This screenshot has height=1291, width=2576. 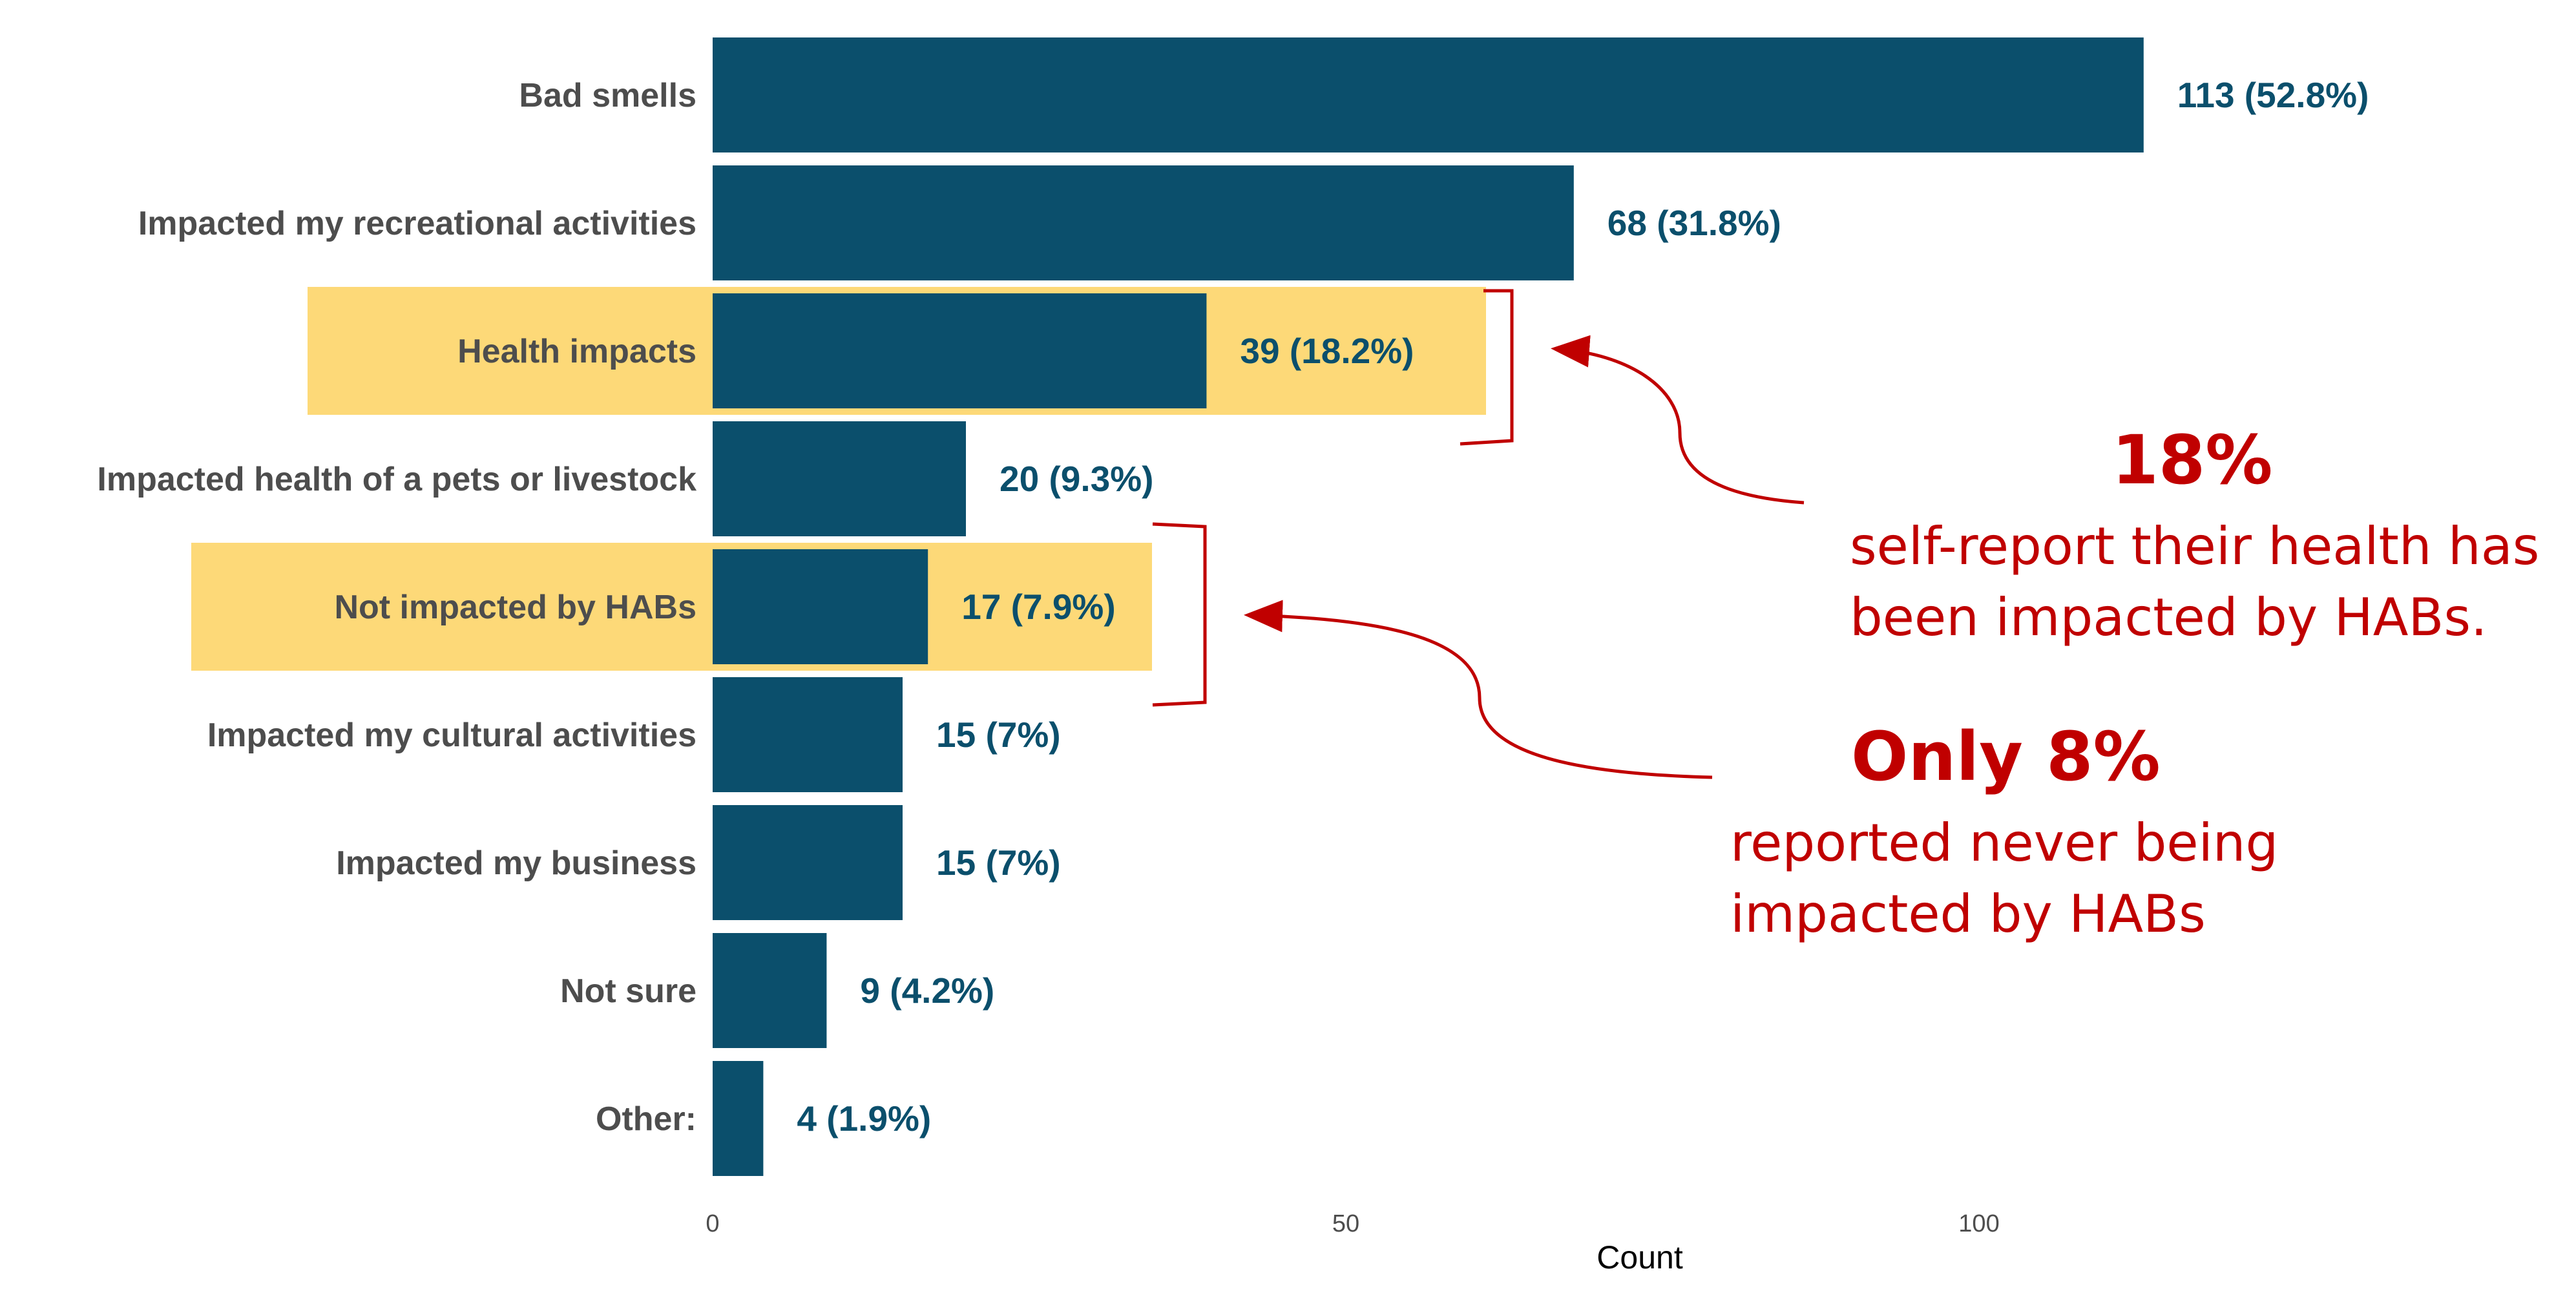 What do you see at coordinates (516, 864) in the screenshot?
I see `category-label: Impacted my business` at bounding box center [516, 864].